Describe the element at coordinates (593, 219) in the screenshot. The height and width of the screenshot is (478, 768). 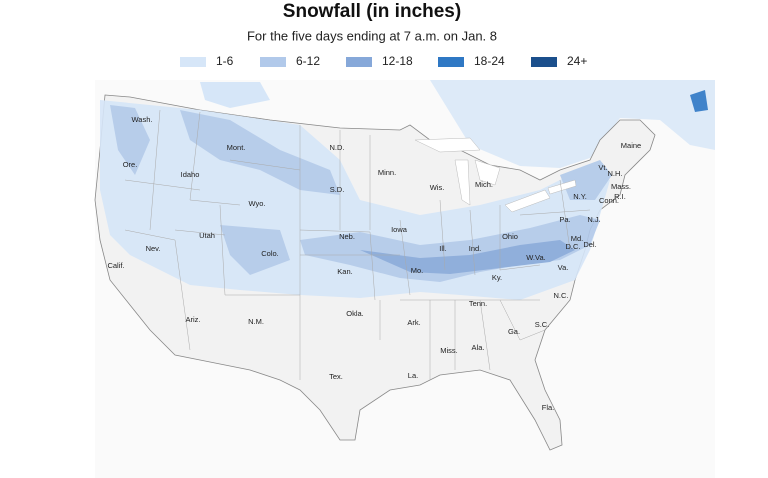
I see `state-label: N.J.` at that location.